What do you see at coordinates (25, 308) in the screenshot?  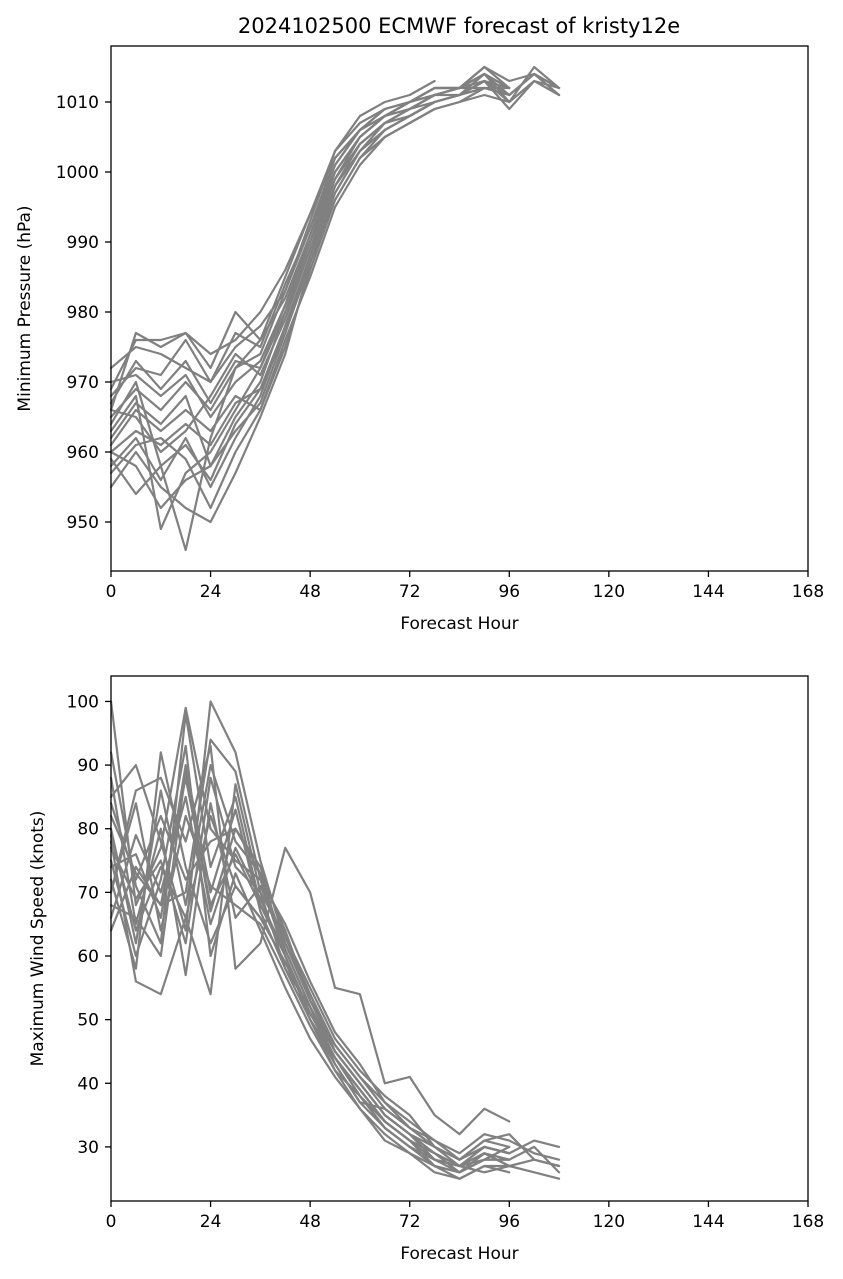 I see `pressure-y-axis-label: Minimum Pressure (hPa)` at bounding box center [25, 308].